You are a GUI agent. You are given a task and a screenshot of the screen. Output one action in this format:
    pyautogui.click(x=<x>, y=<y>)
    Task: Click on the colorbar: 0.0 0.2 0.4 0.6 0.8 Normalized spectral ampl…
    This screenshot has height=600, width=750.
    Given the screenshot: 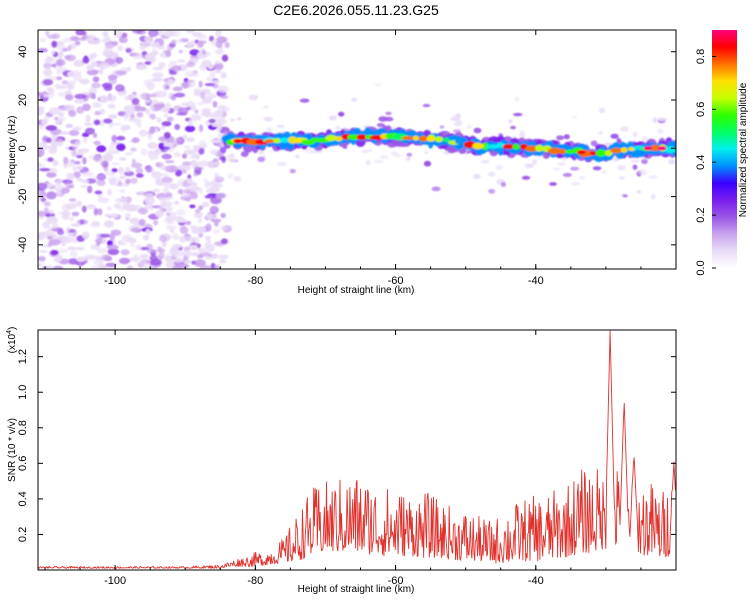 What is the action you would take?
    pyautogui.click(x=722, y=153)
    